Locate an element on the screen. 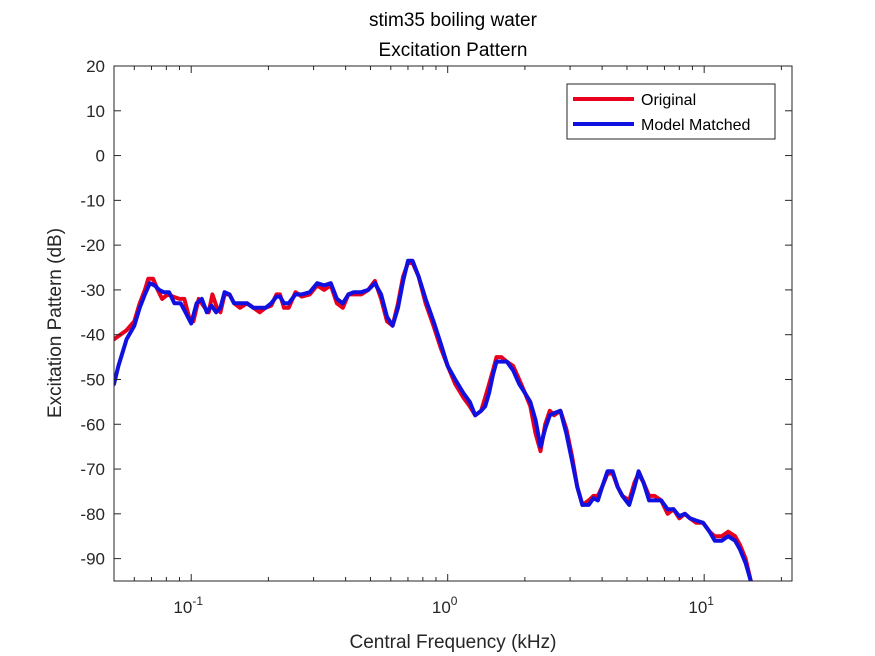  y-tick-label: -30 is located at coordinates (92, 290).